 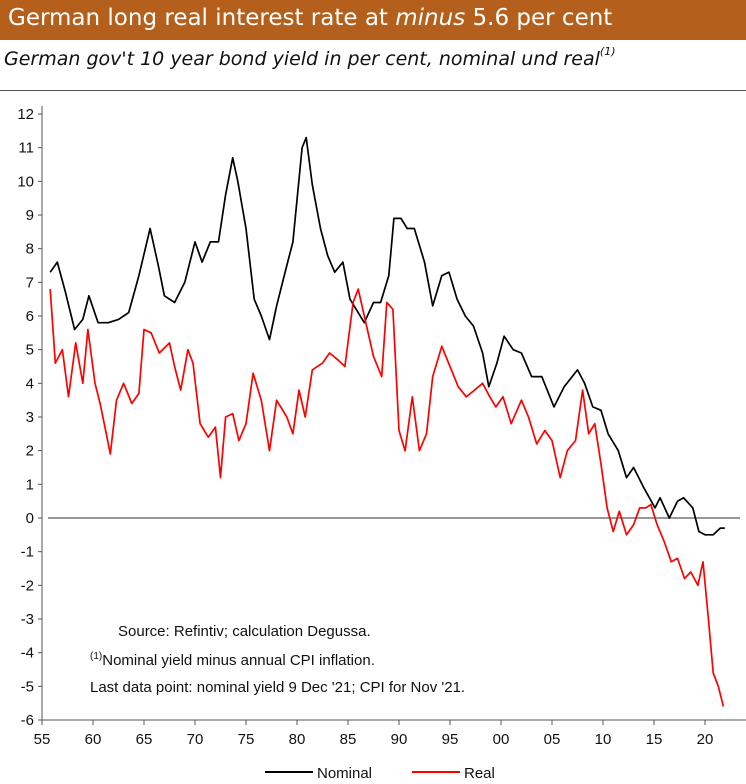 I want to click on y-tick-label: 3, so click(x=30, y=417).